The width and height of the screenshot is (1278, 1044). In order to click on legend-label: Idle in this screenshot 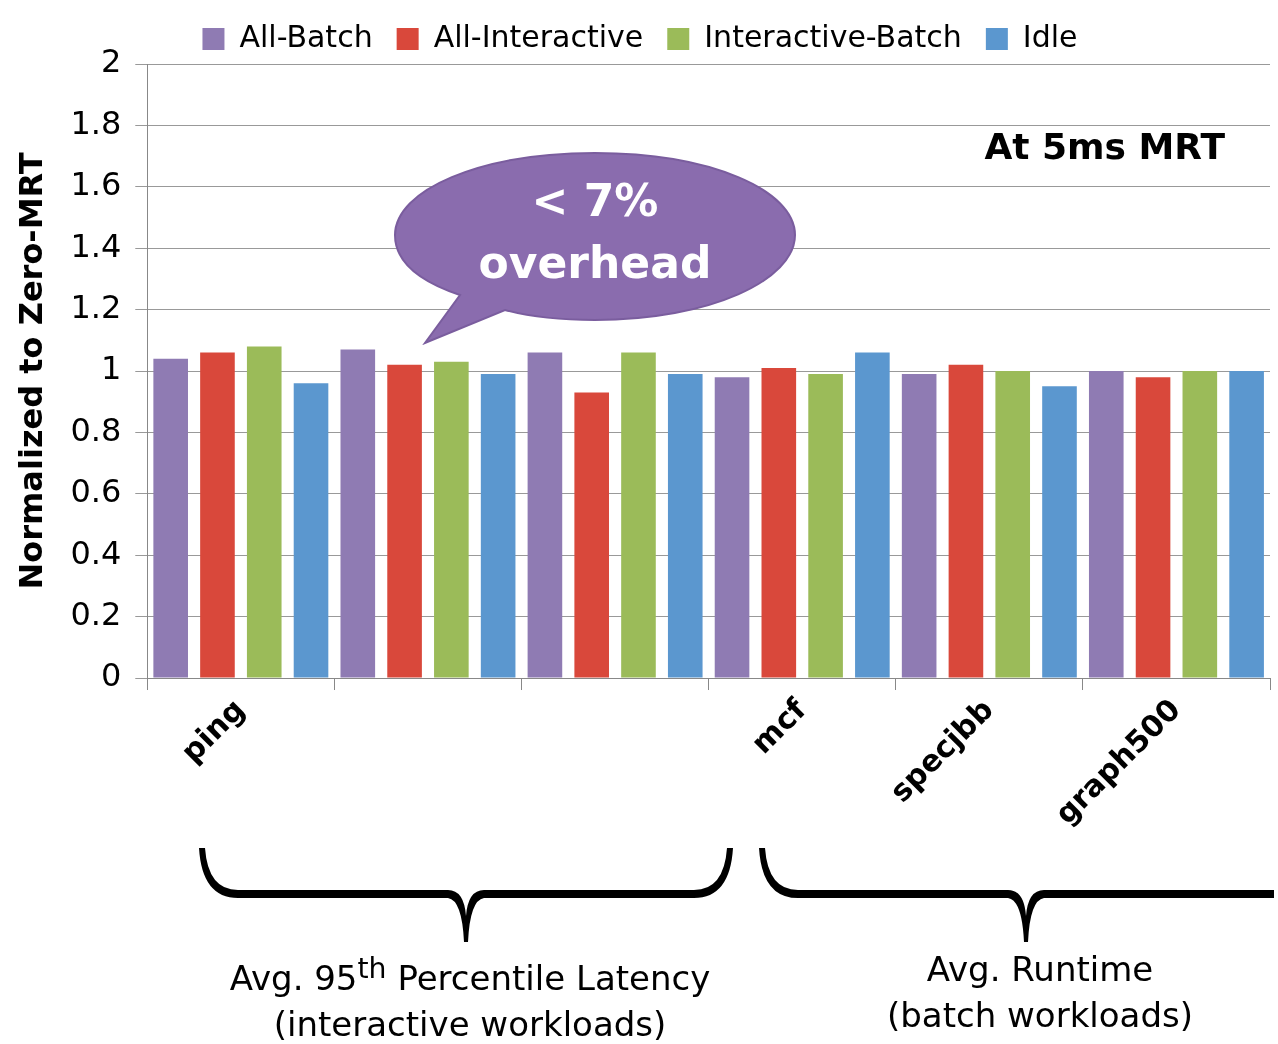, I will do `click(1050, 36)`.